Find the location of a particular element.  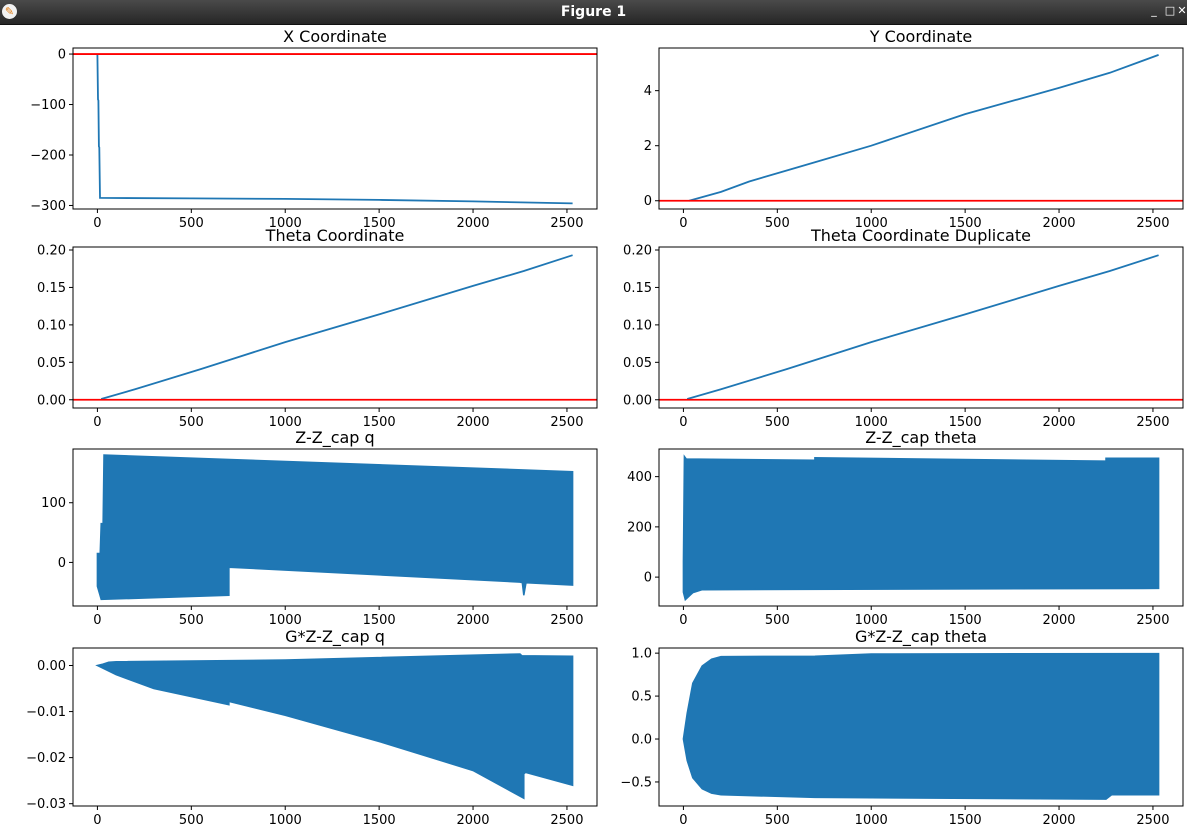

chart-1-data-area is located at coordinates (335, 129).